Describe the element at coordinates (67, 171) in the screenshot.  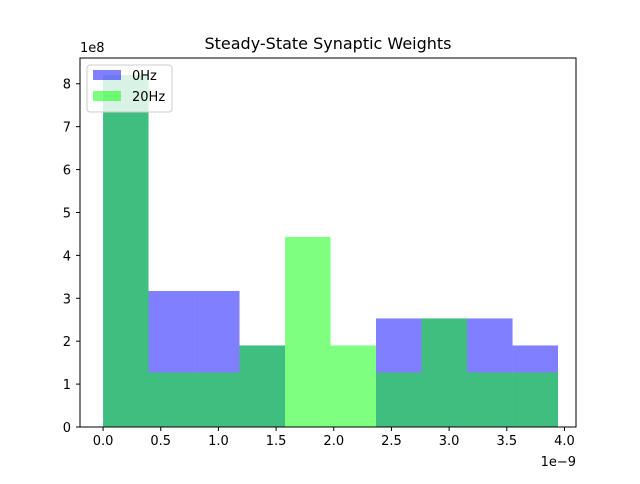
I see `y-tick-label: 6` at that location.